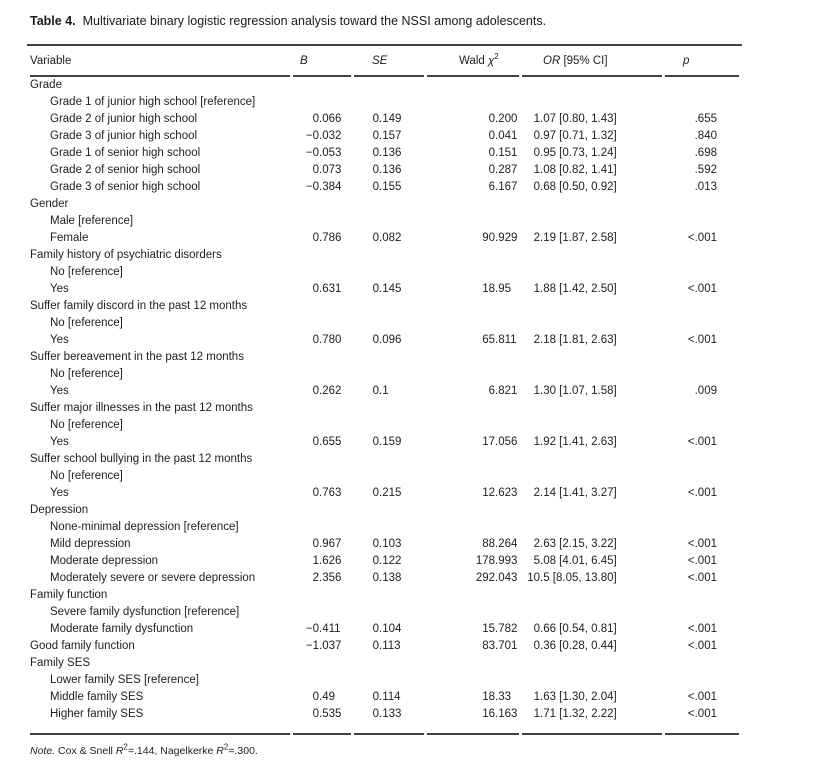  What do you see at coordinates (390, 340) in the screenshot?
I see `value-fraction-part: .096` at bounding box center [390, 340].